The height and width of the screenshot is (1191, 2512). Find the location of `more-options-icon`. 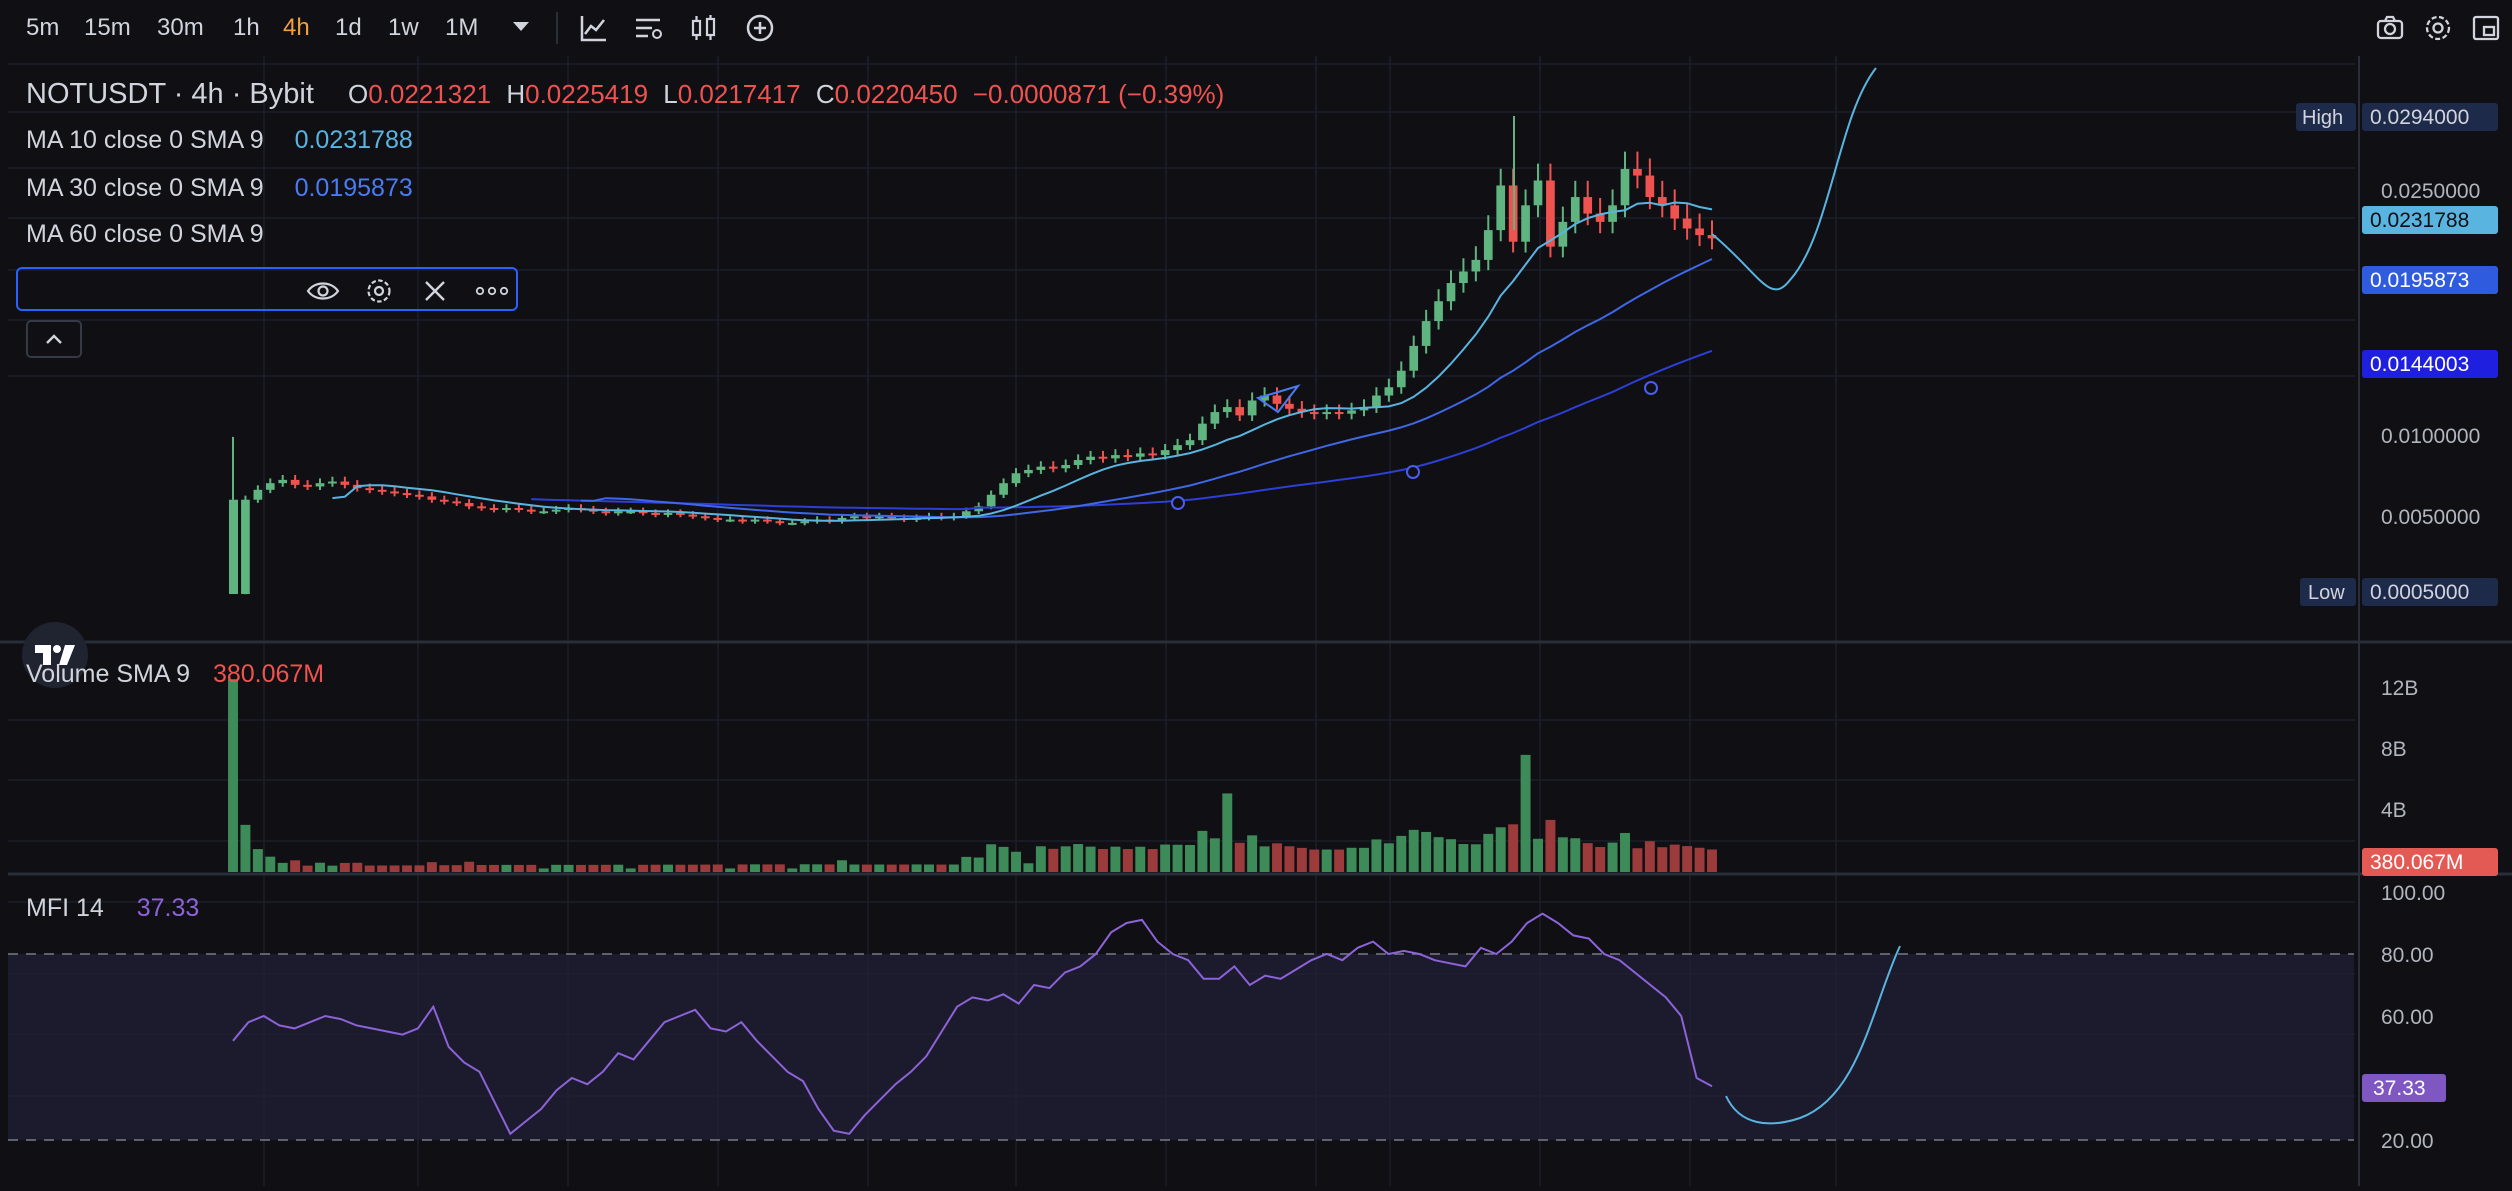

more-options-icon is located at coordinates (492, 291).